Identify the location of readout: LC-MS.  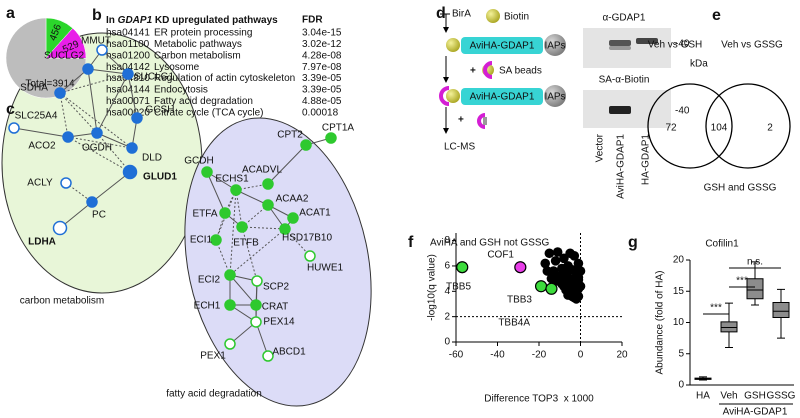
(459, 147).